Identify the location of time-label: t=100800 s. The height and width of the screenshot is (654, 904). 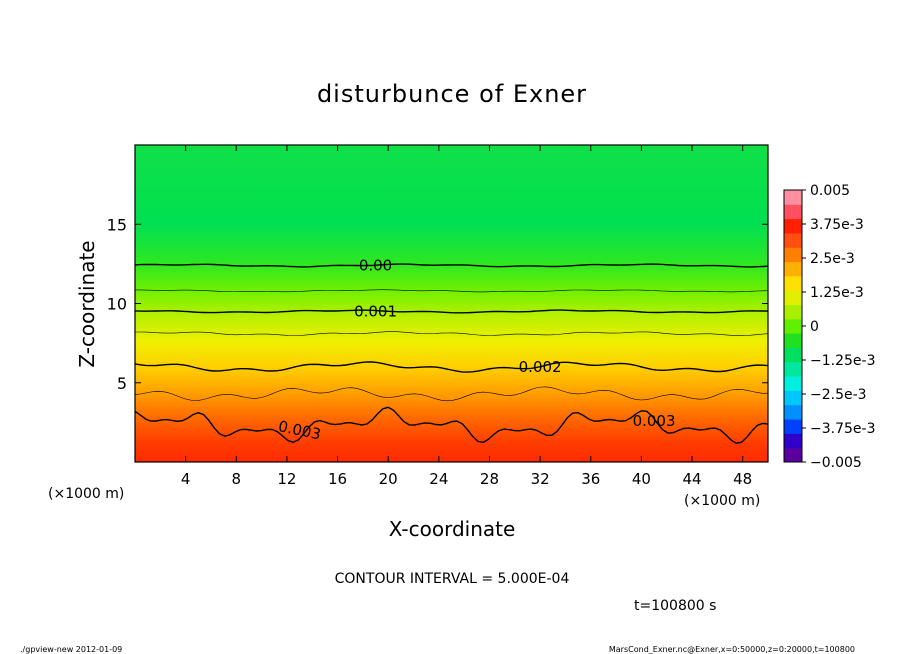
(675, 606).